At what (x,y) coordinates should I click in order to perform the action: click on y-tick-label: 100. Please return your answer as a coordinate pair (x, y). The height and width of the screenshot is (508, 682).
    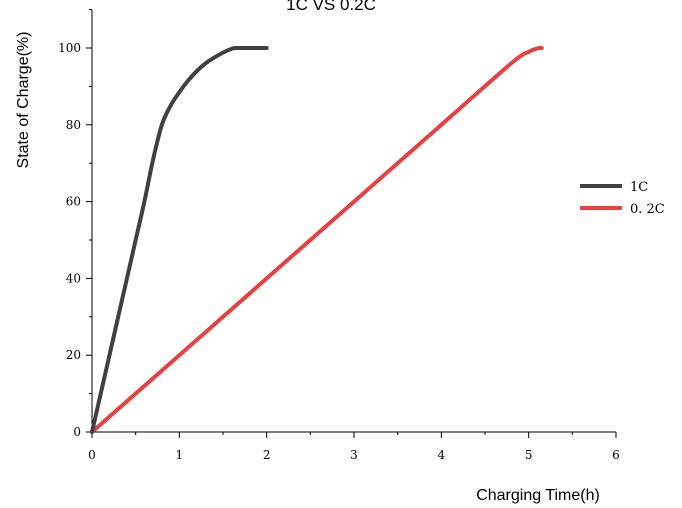
    Looking at the image, I should click on (69, 48).